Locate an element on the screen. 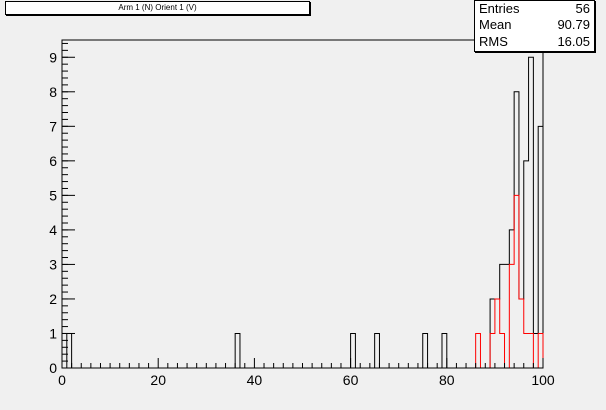 The width and height of the screenshot is (606, 410). stat-entries-label: Entries is located at coordinates (499, 8).